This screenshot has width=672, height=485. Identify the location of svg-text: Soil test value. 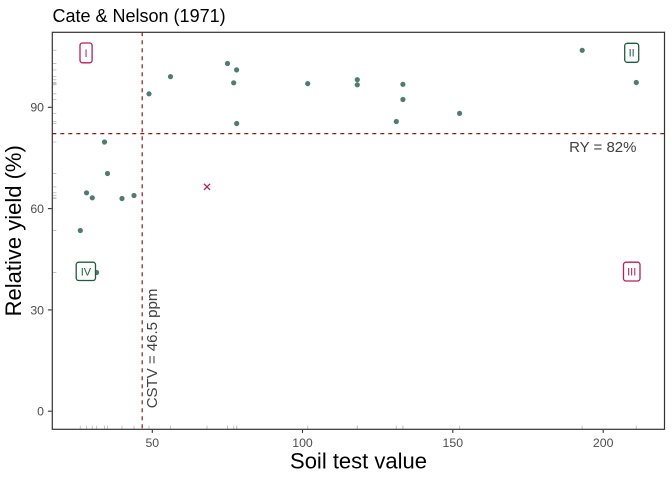
(358, 461).